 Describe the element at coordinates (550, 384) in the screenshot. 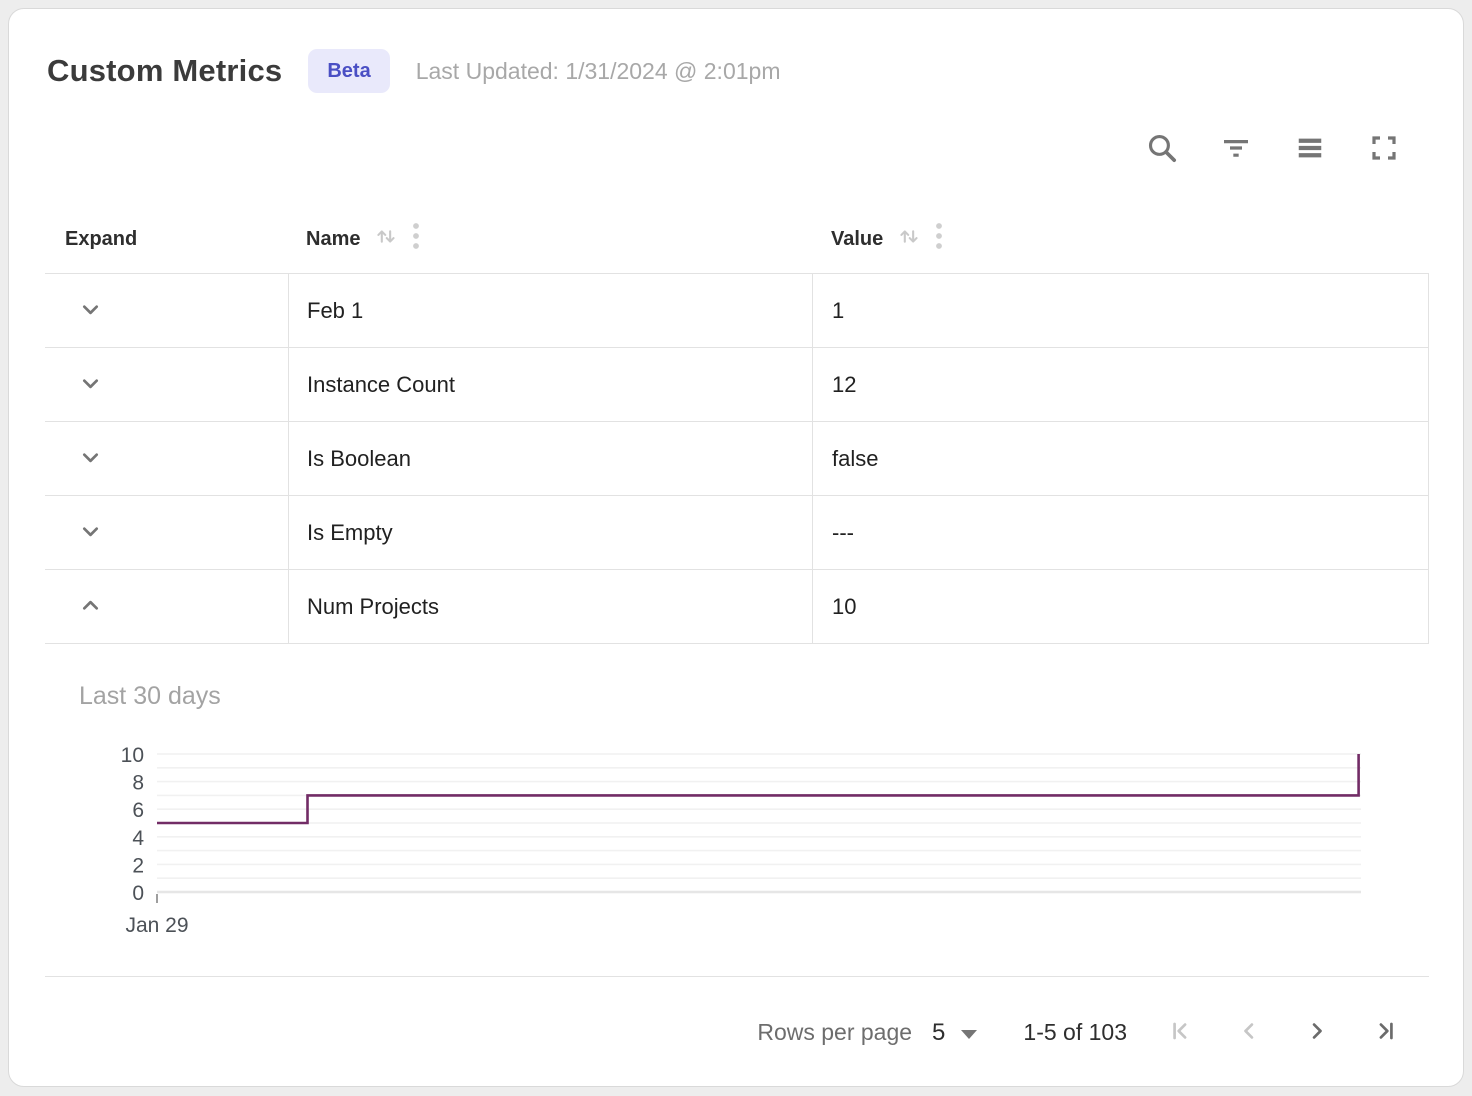

I see `cell-name: Instance Count` at that location.